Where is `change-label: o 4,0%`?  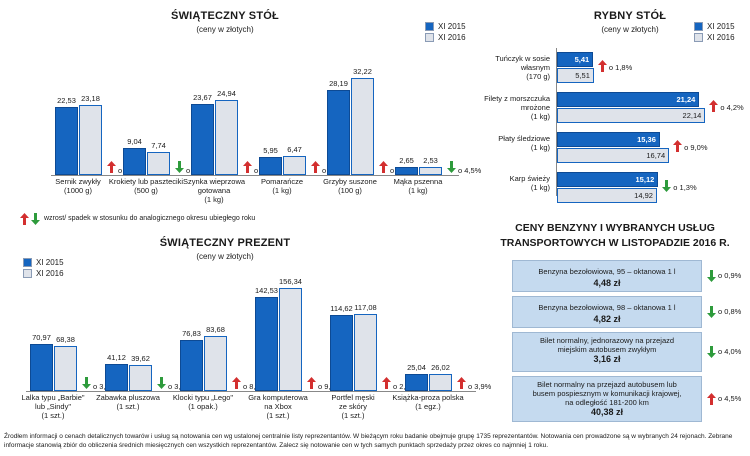 change-label: o 4,0% is located at coordinates (730, 351).